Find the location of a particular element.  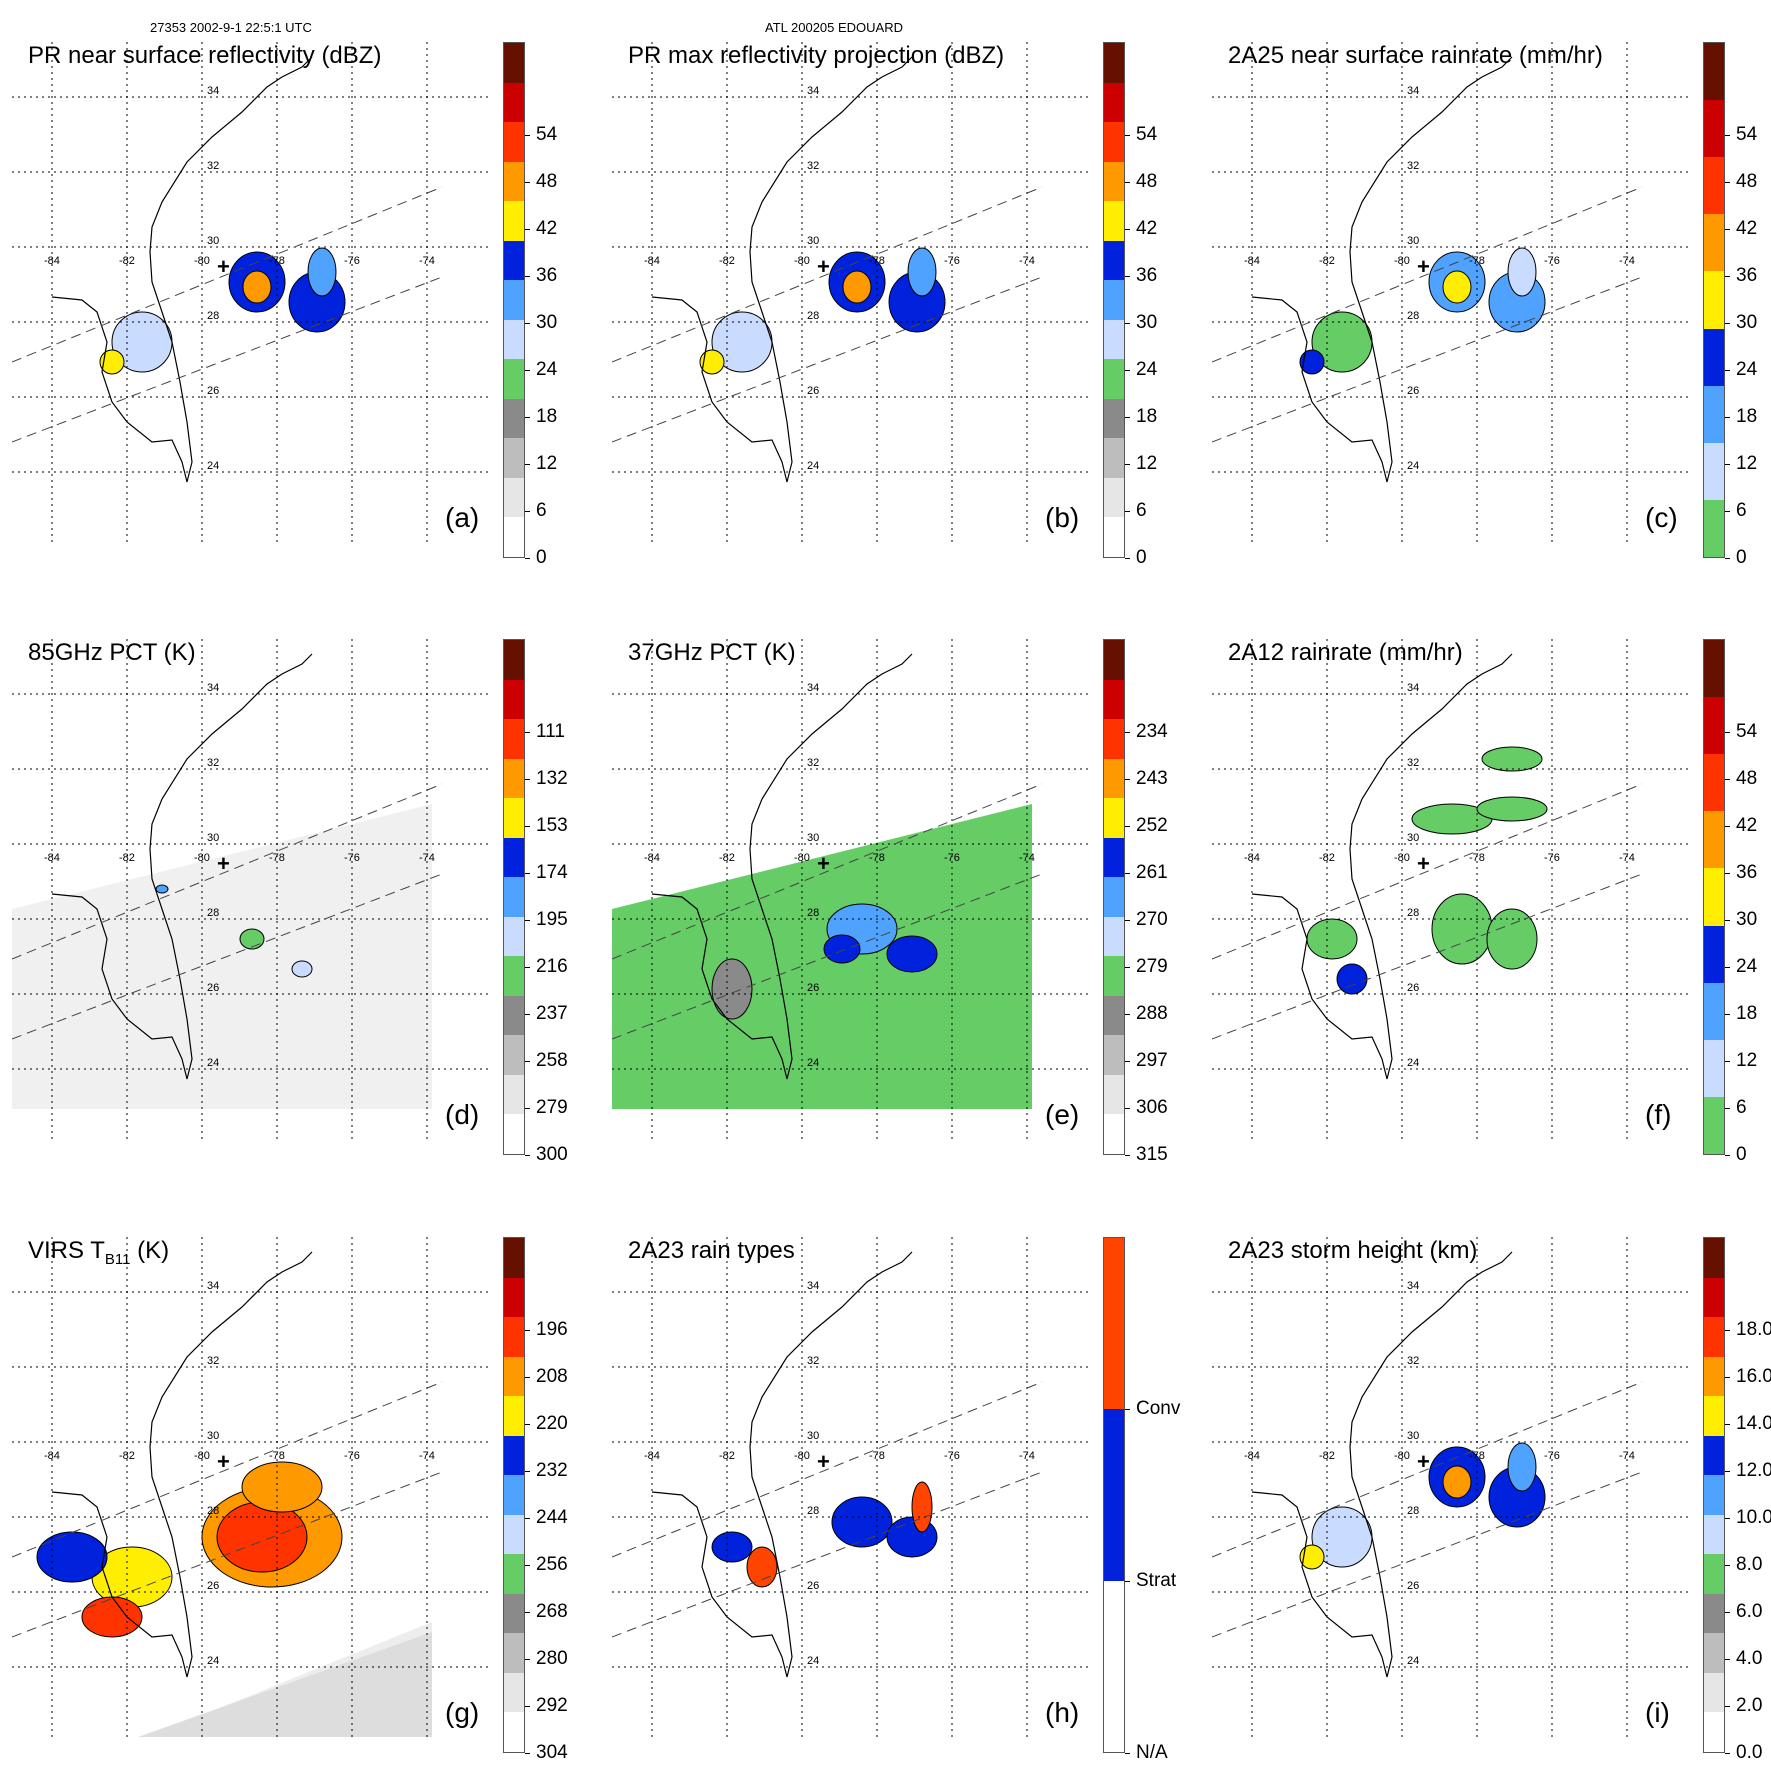

colorbar-tick-label: 261 is located at coordinates (1152, 873).